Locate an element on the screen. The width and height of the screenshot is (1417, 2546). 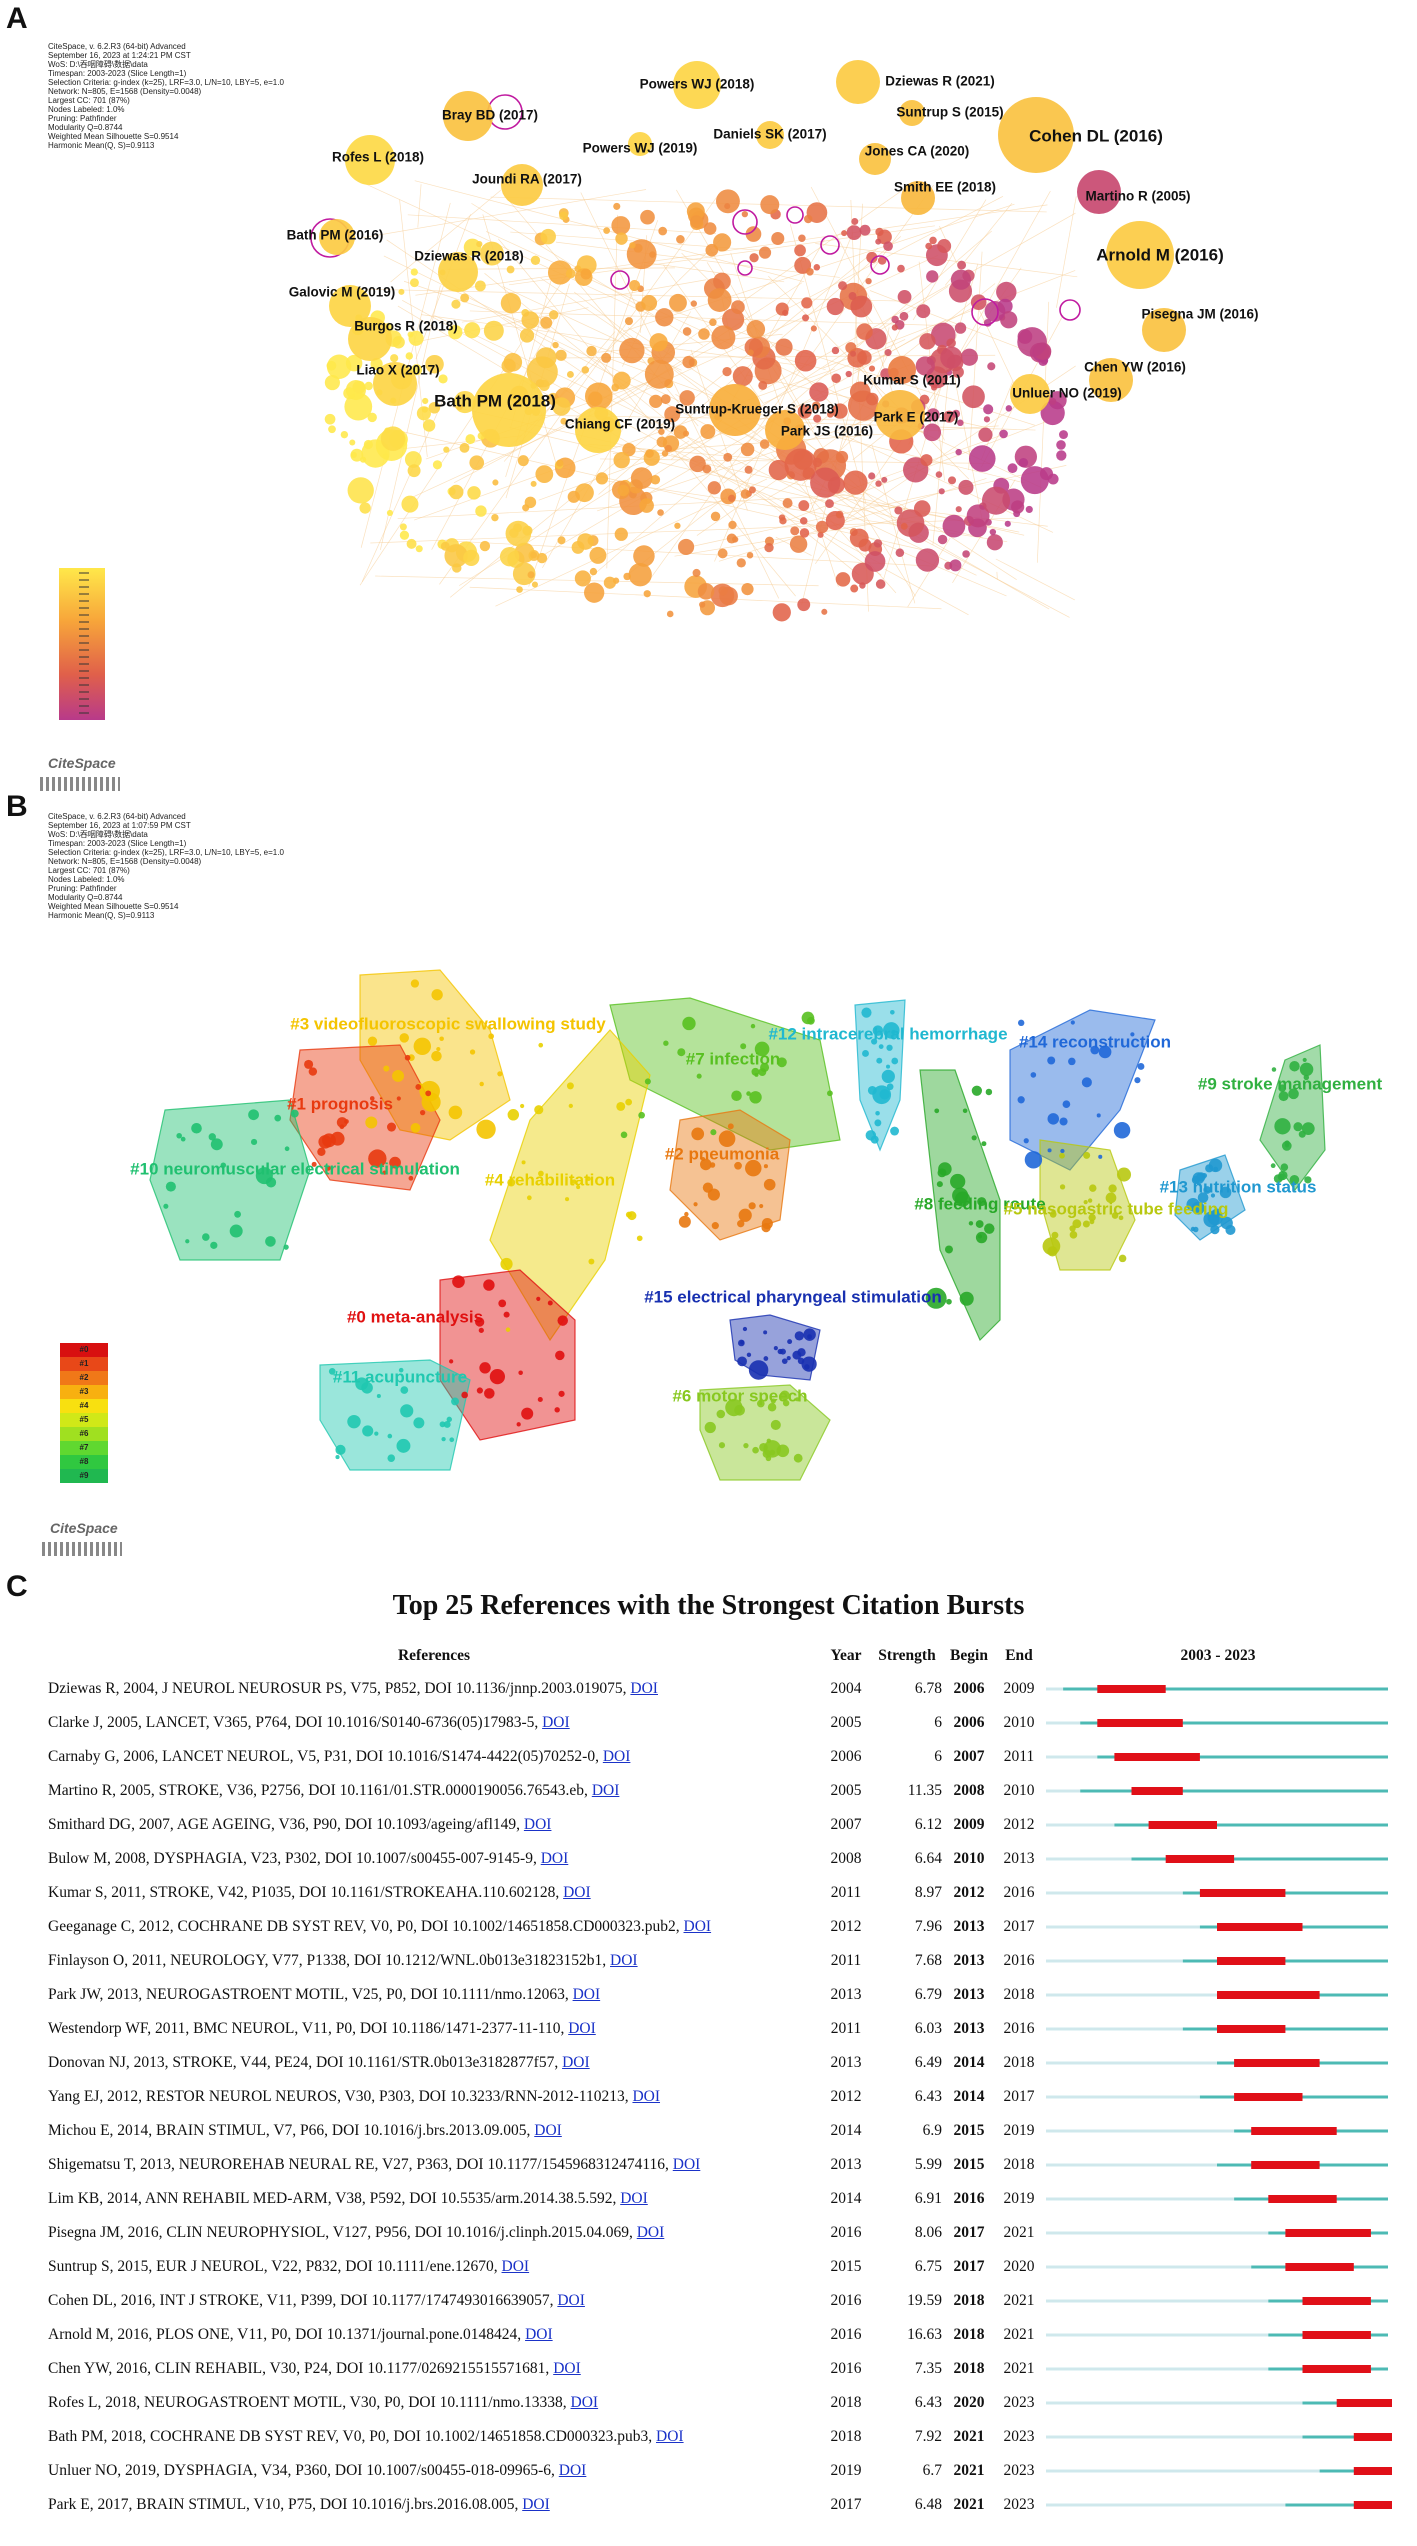
panel-c-letter: C is located at coordinates (17, 1586).